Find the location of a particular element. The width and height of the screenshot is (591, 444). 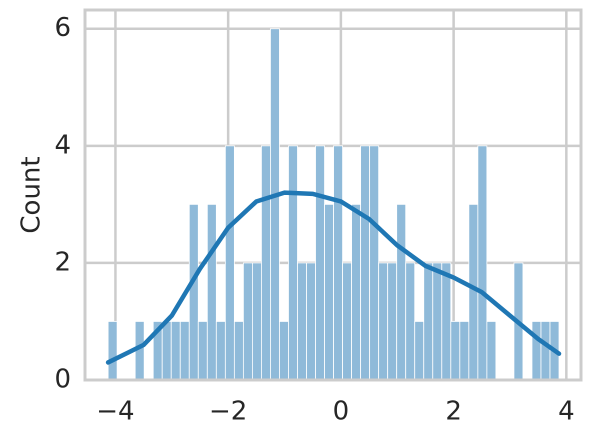

x-tick-label: 2 is located at coordinates (453, 412).